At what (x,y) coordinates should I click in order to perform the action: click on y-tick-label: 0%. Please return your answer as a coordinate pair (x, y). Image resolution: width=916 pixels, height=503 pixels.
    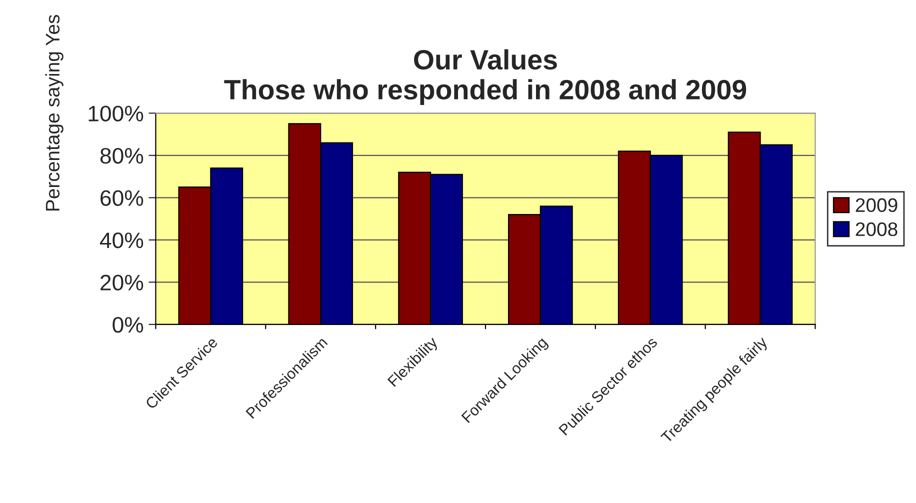
    Looking at the image, I should click on (128, 324).